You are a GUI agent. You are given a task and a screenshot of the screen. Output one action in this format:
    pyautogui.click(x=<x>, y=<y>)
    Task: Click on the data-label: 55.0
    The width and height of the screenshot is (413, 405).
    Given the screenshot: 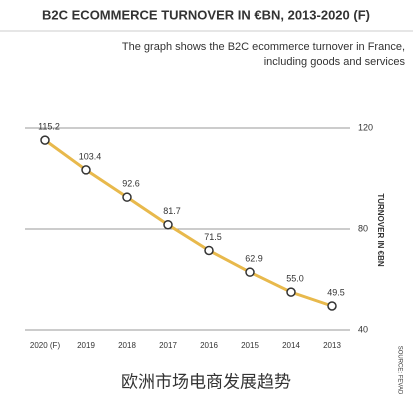 What is the action you would take?
    pyautogui.click(x=295, y=279)
    